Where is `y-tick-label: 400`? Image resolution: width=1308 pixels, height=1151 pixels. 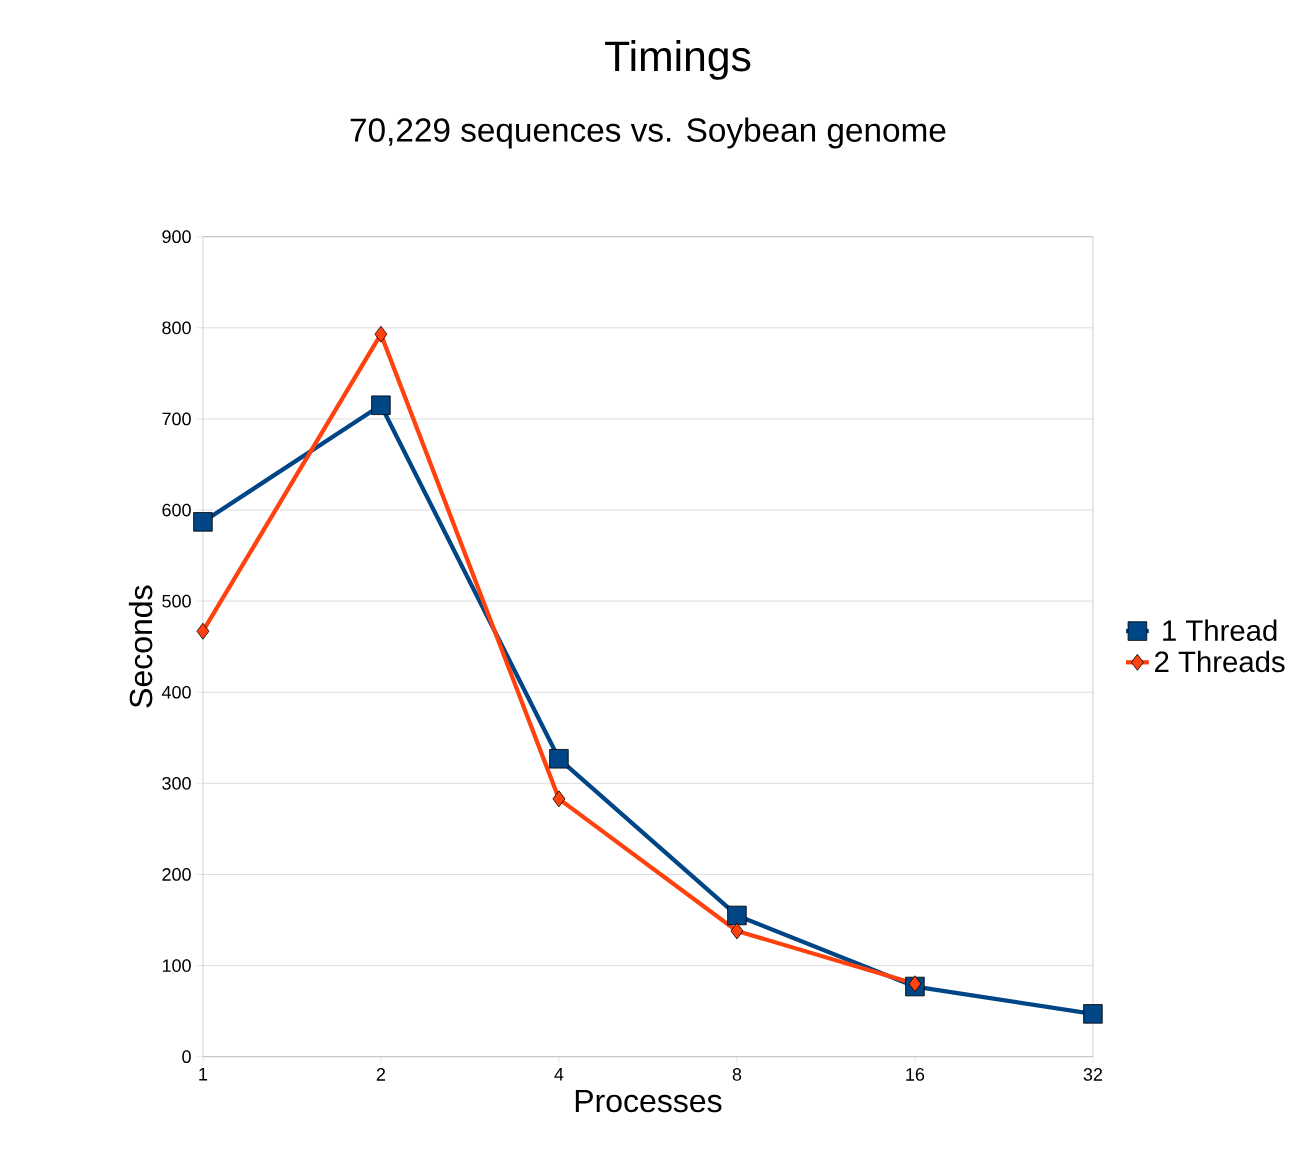 y-tick-label: 400 is located at coordinates (176, 692).